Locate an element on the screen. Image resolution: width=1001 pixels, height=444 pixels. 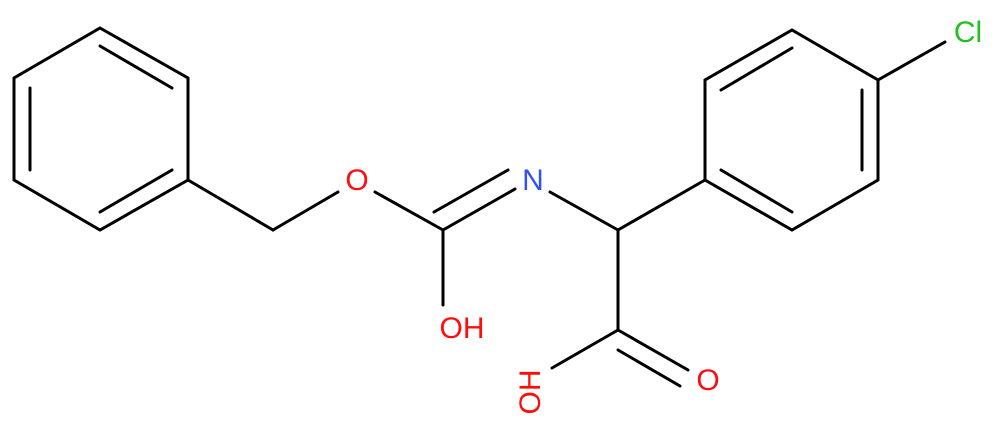
atom-label: Cl is located at coordinates (968, 32).